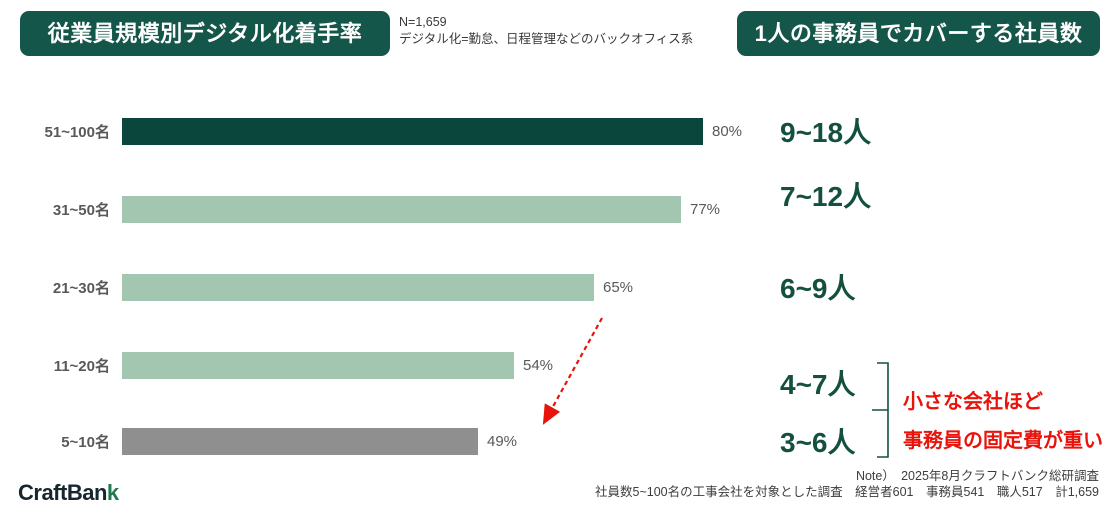  What do you see at coordinates (205, 33) in the screenshot?
I see `chart-title-badge: 従業員規模別デジタル化着手率` at bounding box center [205, 33].